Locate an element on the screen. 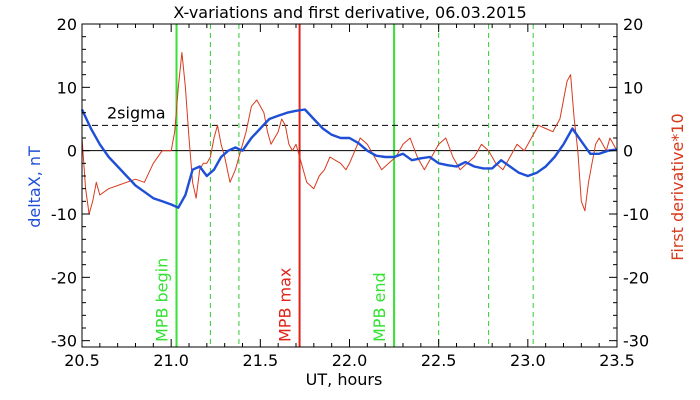 This screenshot has width=700, height=400. vertical-line-label: MPB max is located at coordinates (285, 305).